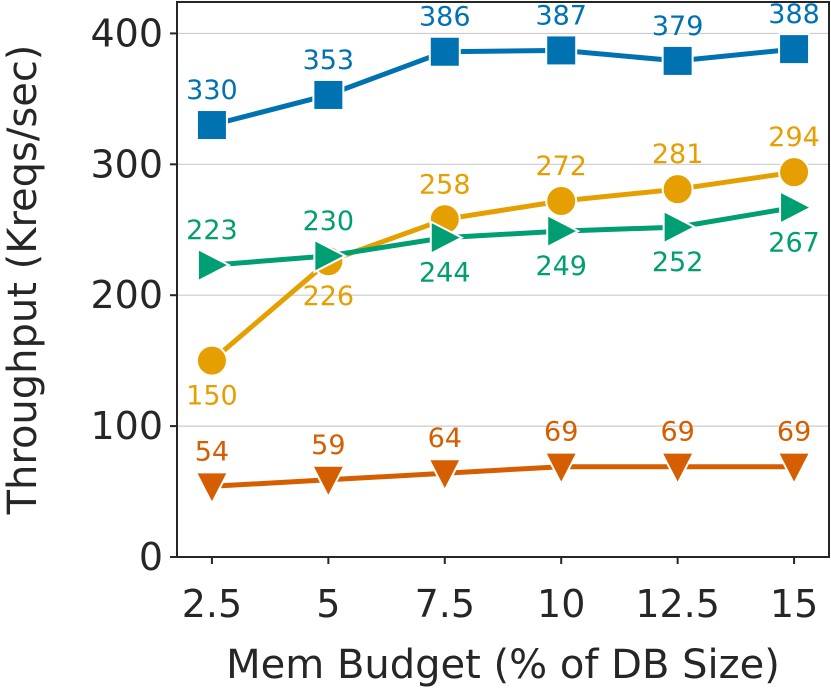 The width and height of the screenshot is (831, 692). I want to click on data-label-blue-squares-12.5: 379, so click(678, 26).